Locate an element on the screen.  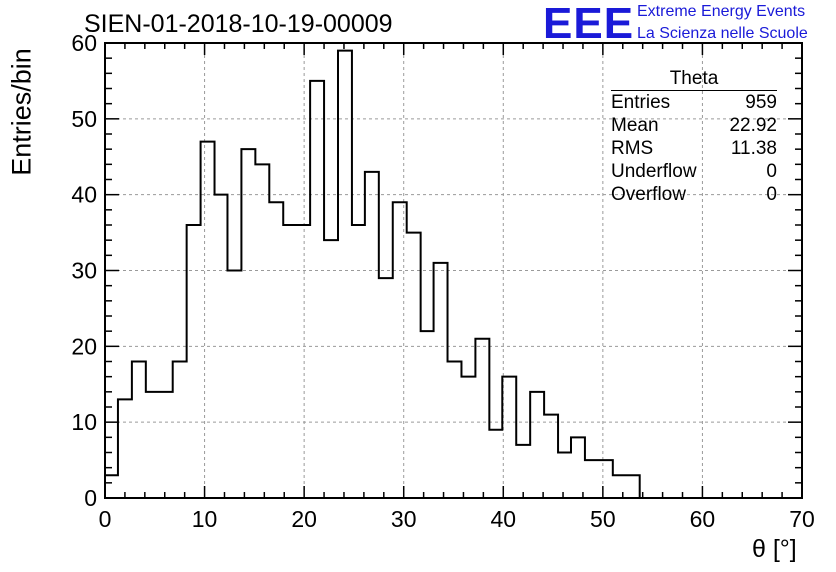
x-tick-label: 60 is located at coordinates (703, 519).